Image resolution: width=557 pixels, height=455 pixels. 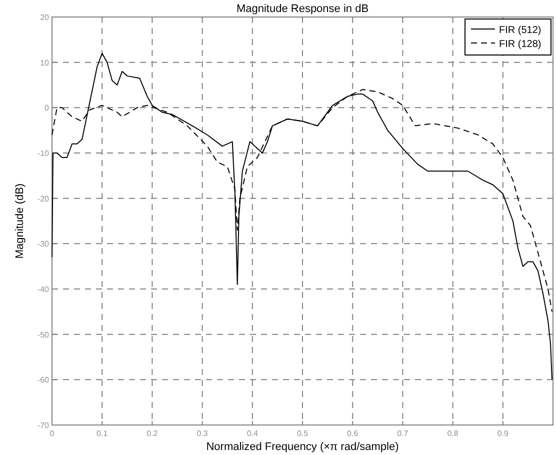 What do you see at coordinates (43, 153) in the screenshot?
I see `y-tick-label: -10` at bounding box center [43, 153].